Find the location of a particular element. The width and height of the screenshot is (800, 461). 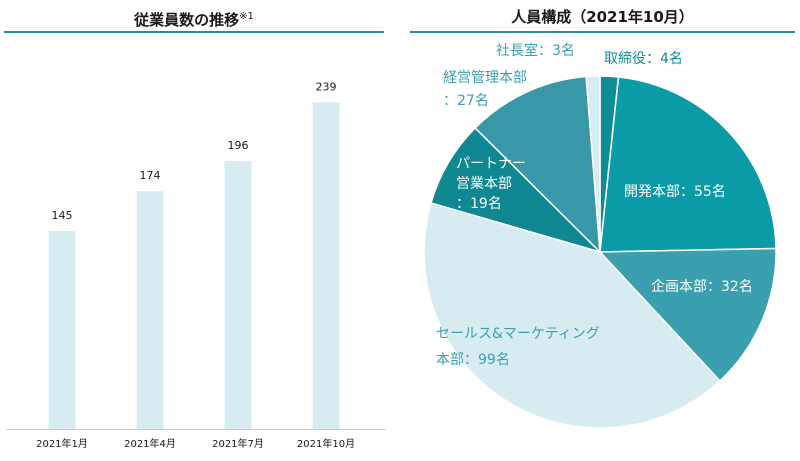

pie-chart-title-rule is located at coordinates (602, 32).